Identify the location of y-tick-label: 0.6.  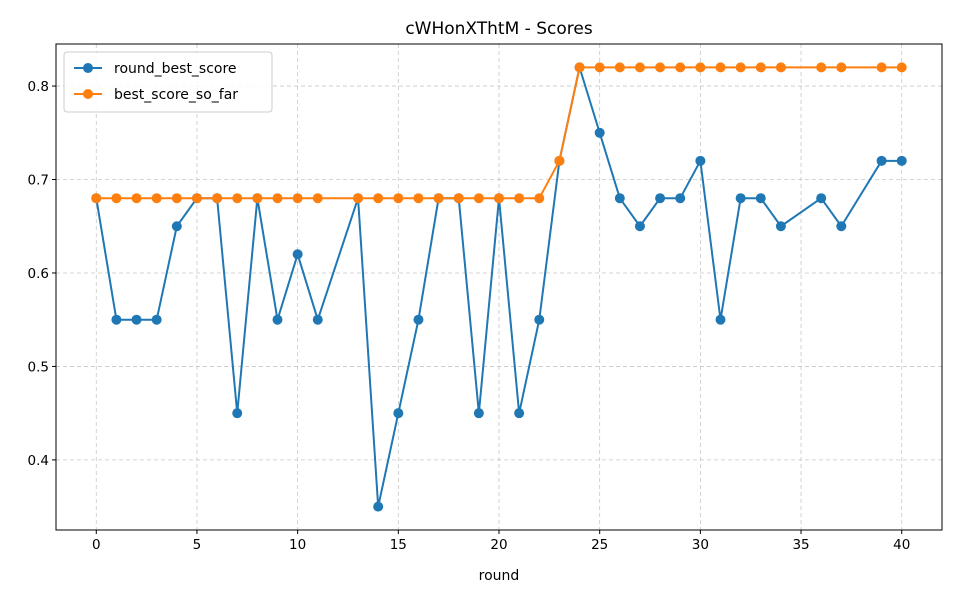
(38, 274).